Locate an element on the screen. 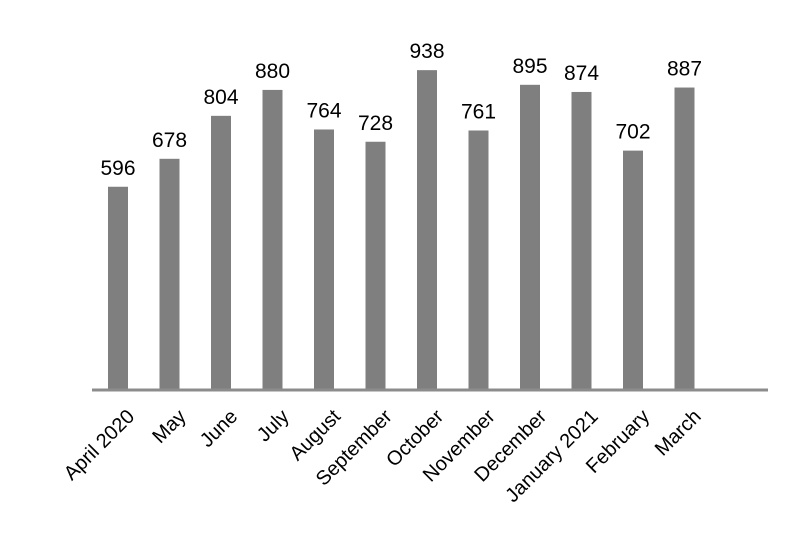 This screenshot has width=800, height=555. value-label-3: 880 is located at coordinates (272, 71).